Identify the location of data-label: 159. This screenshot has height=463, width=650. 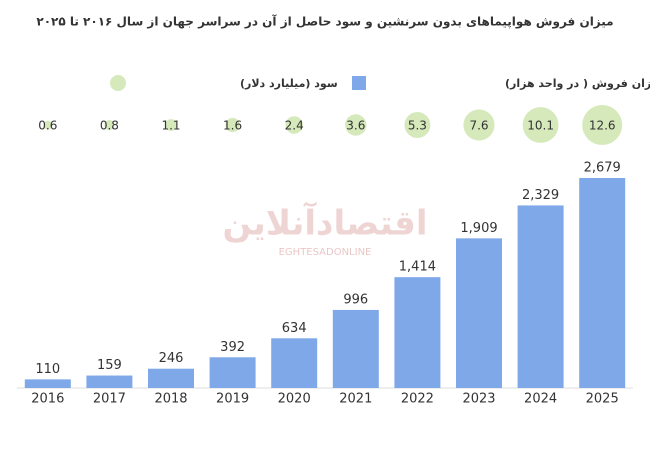
(109, 365).